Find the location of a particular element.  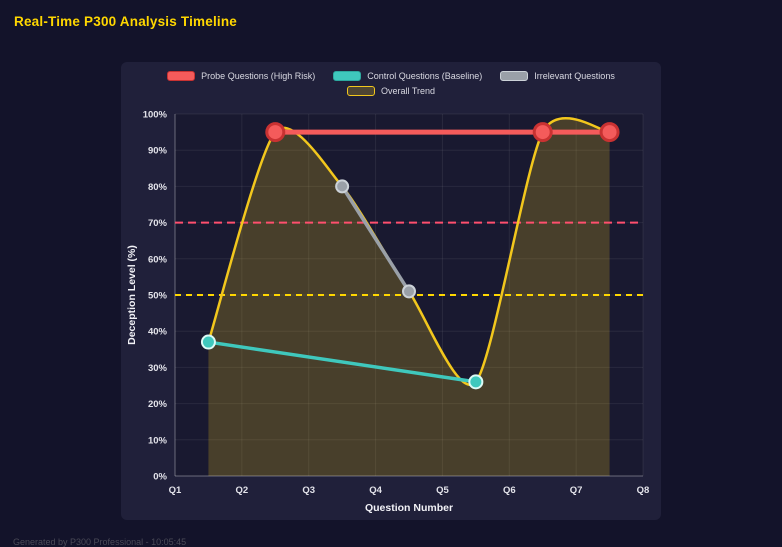

x-tick-label: Q6 is located at coordinates (509, 490).